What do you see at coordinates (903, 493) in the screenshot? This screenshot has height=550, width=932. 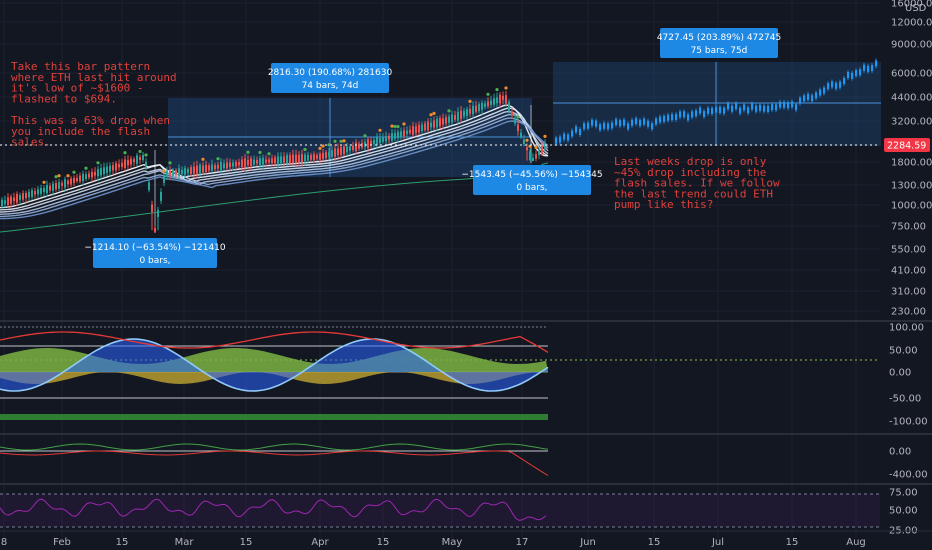 I see `ind3-y-label: 75.00` at bounding box center [903, 493].